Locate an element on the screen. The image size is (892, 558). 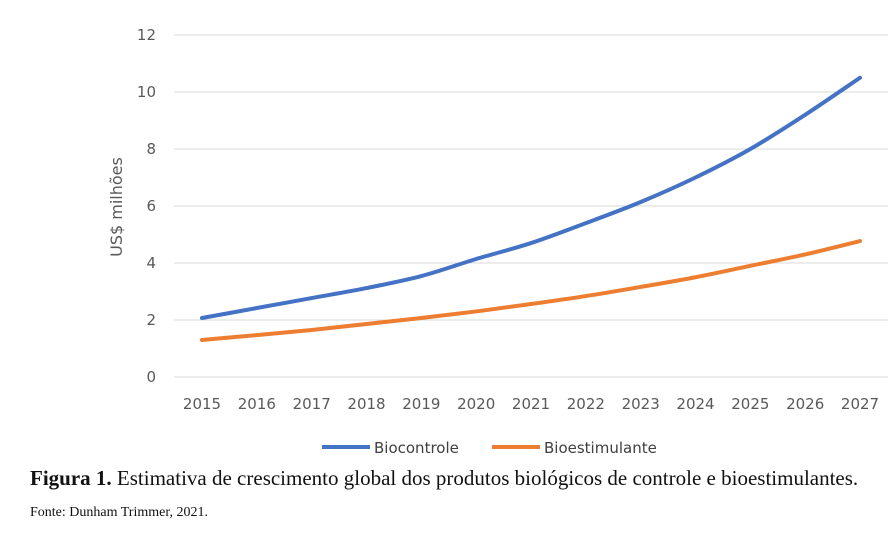
x-tick-label: 2020 is located at coordinates (476, 404).